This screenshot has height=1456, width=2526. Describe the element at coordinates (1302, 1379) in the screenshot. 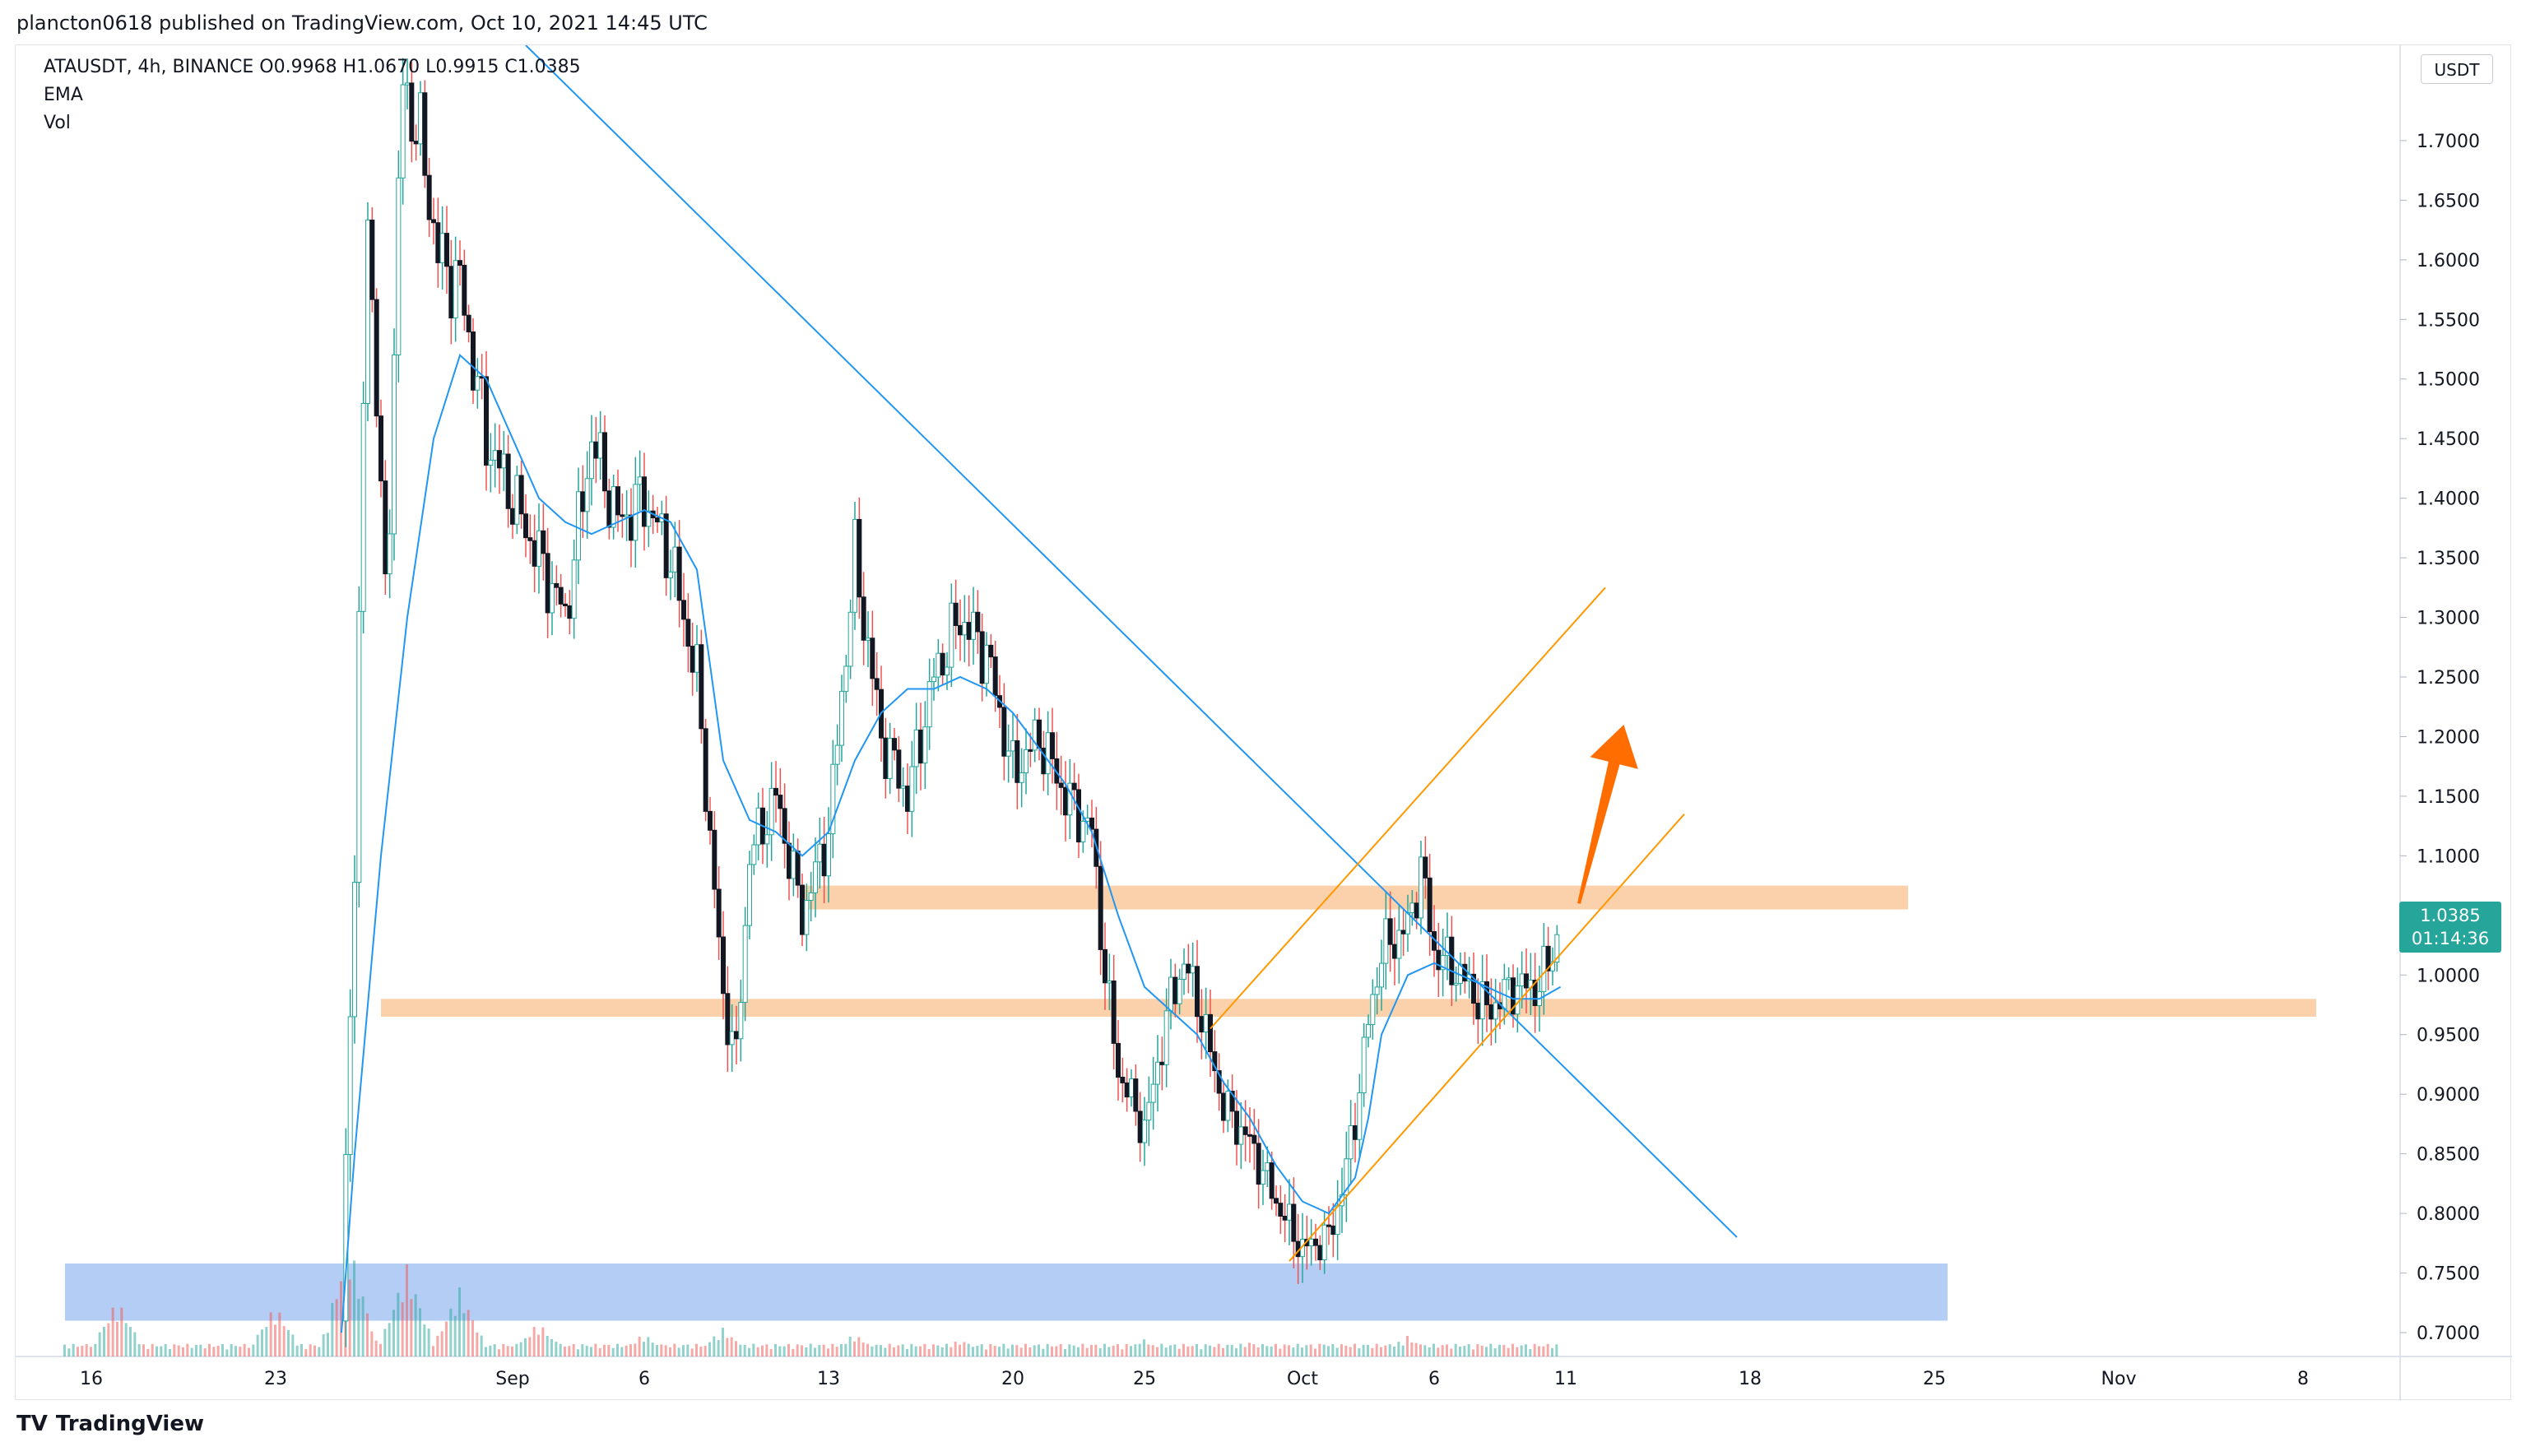

I see `time-tick-label: Oct` at that location.